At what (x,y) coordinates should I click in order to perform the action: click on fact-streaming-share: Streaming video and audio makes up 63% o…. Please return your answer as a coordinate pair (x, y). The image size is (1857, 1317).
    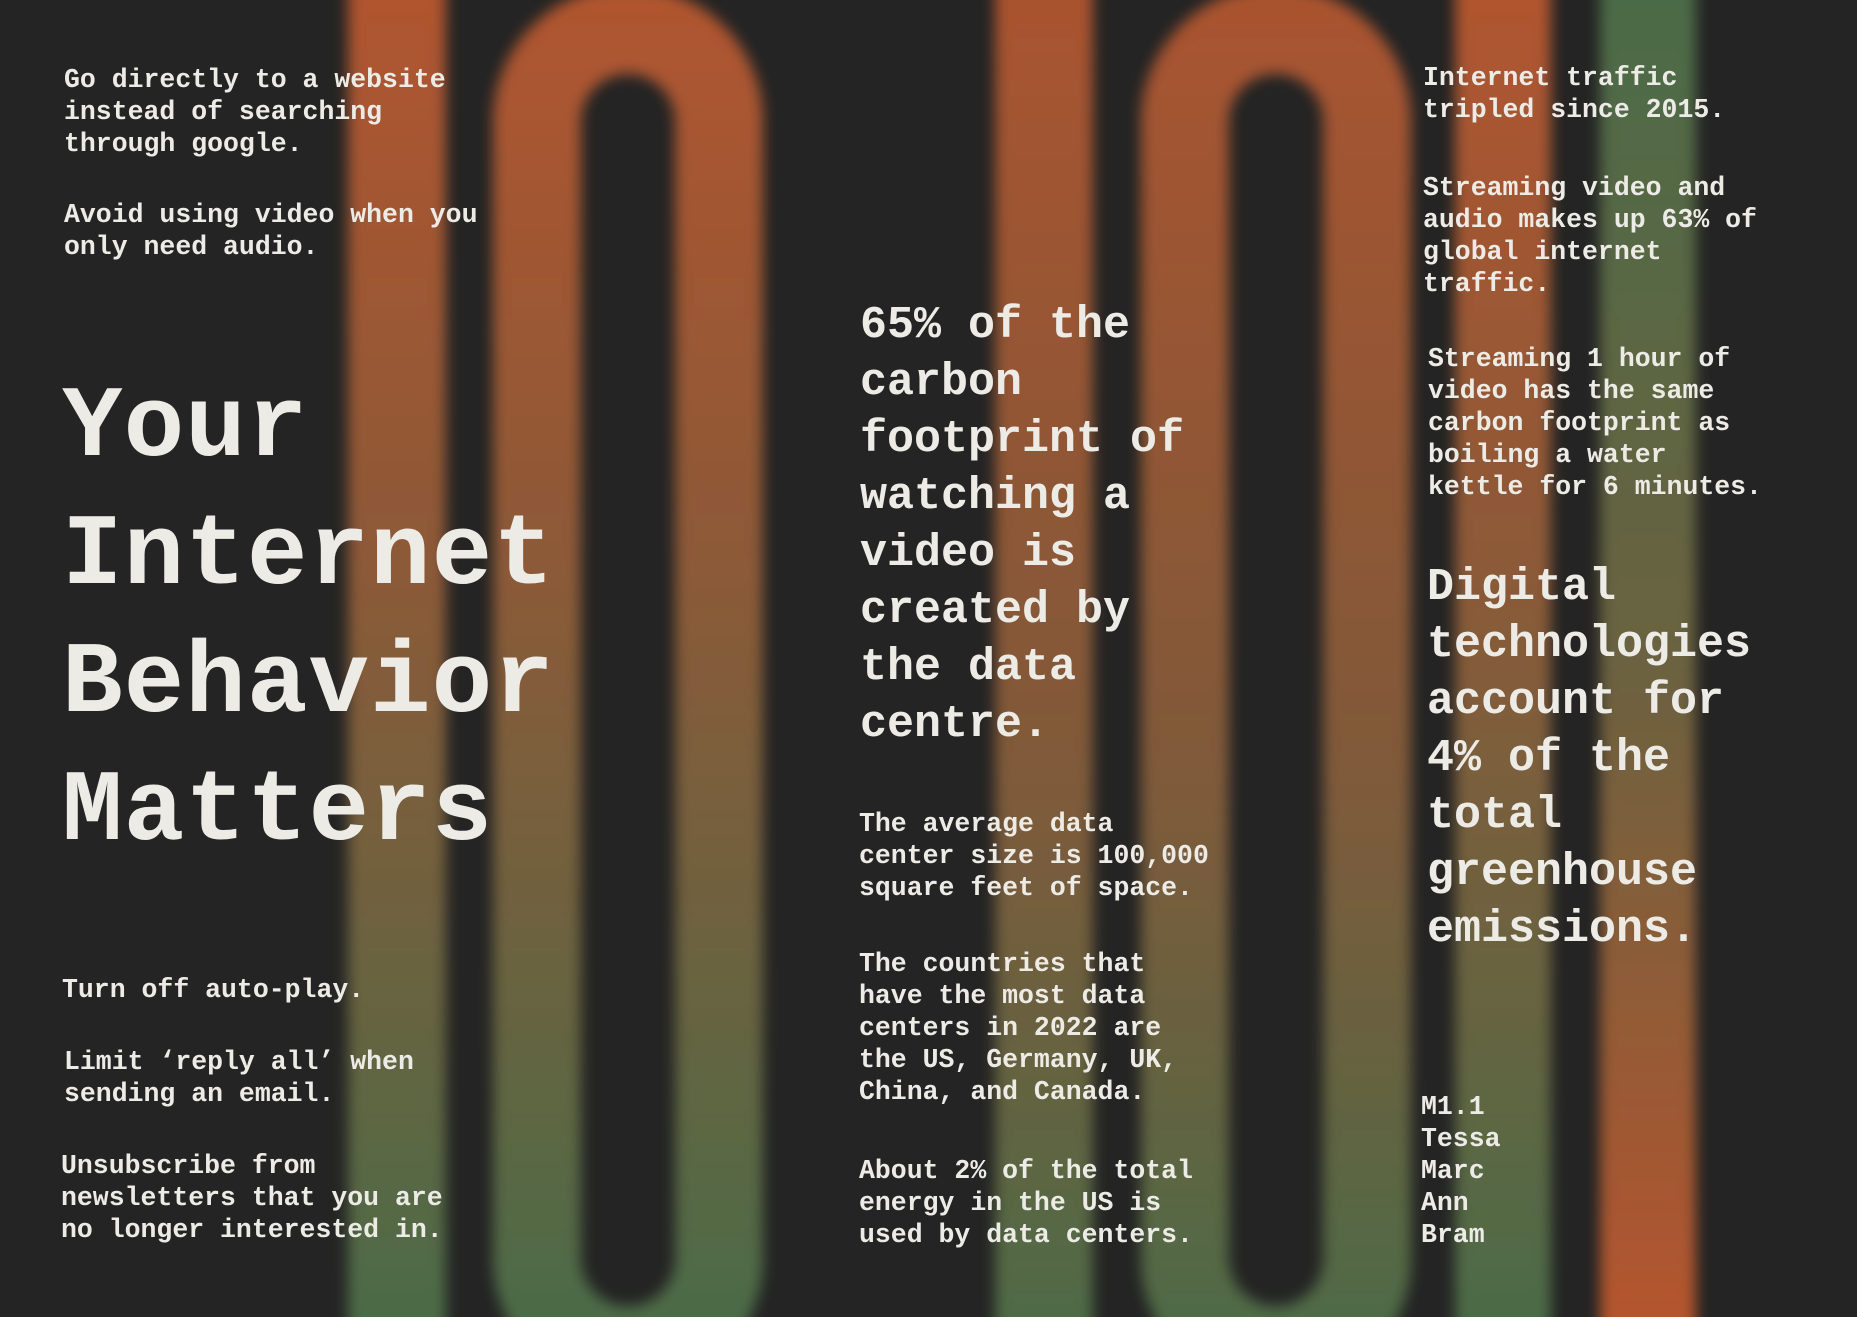
    Looking at the image, I should click on (1590, 236).